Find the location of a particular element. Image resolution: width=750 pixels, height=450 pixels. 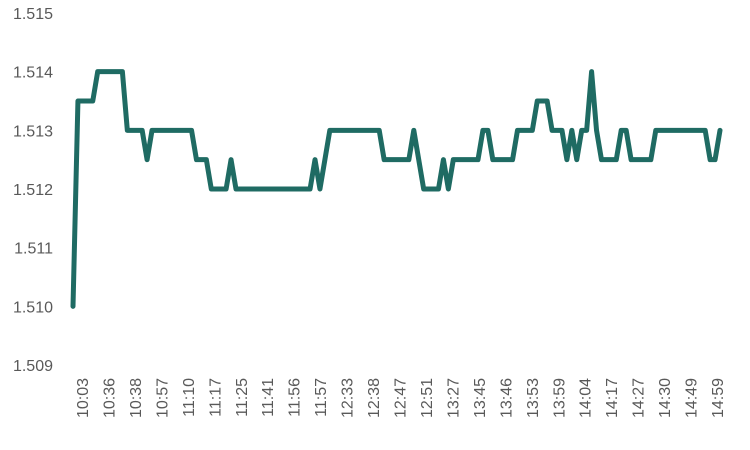

x-tick-label: 14:30 is located at coordinates (665, 398).